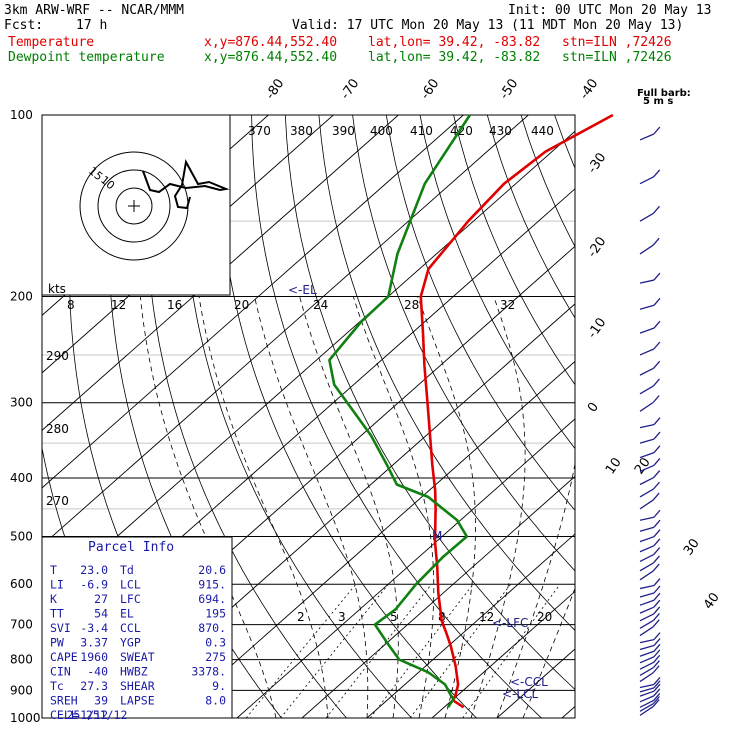 This screenshot has width=740, height=740. I want to click on parcel-value: = 251/12, so click(99, 715).